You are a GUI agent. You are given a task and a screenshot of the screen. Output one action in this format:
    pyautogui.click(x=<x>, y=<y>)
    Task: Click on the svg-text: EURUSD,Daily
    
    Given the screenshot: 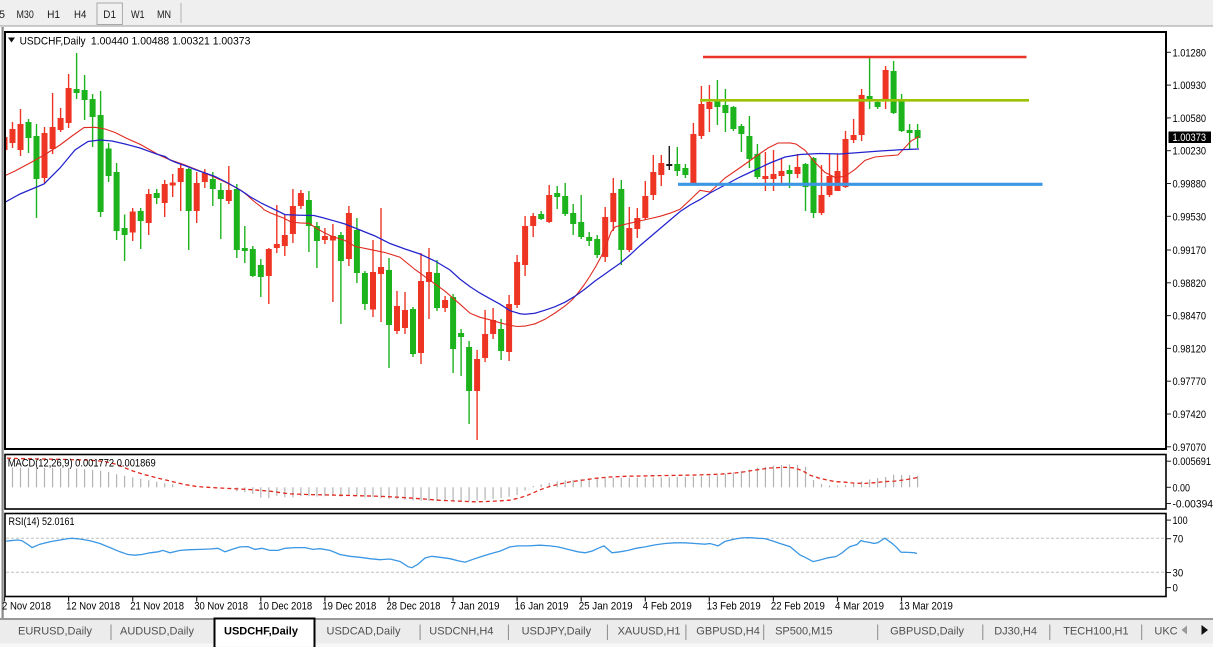 What is the action you would take?
    pyautogui.click(x=55, y=632)
    